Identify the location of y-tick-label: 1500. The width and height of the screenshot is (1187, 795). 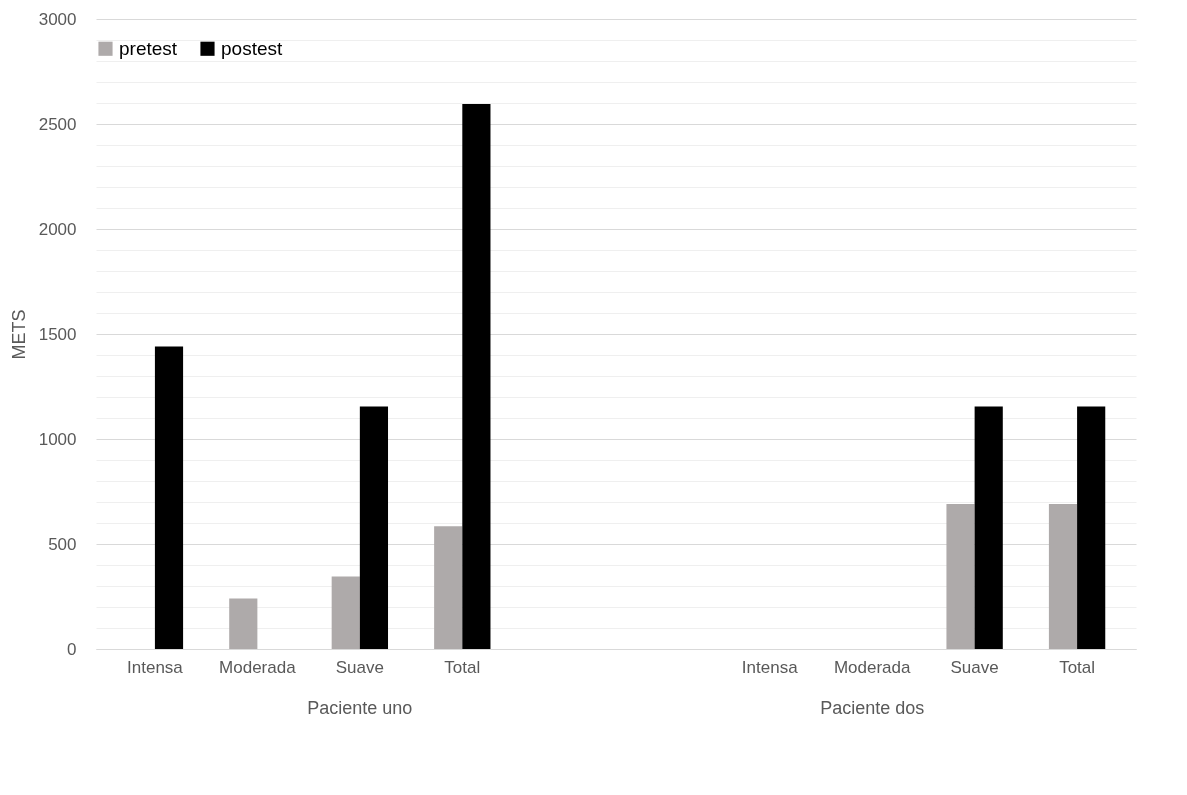
(57, 334).